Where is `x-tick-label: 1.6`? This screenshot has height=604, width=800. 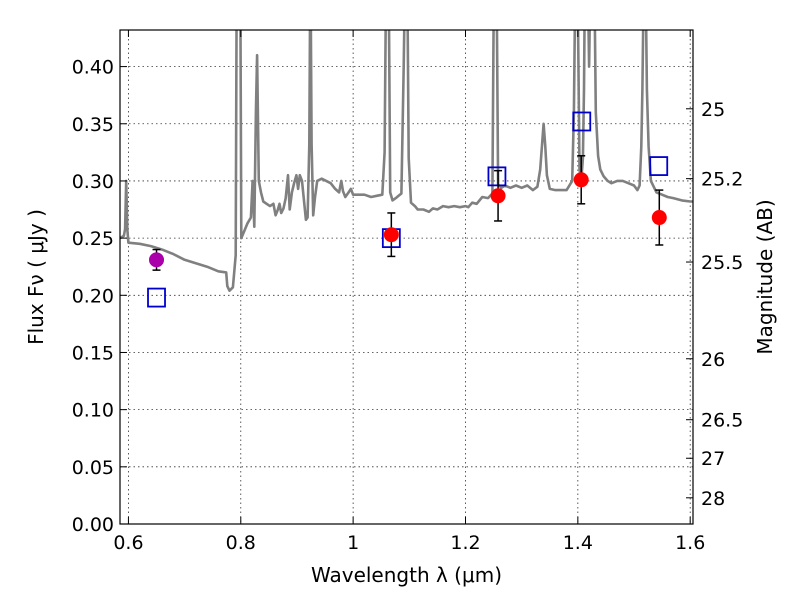 x-tick-label: 1.6 is located at coordinates (690, 543).